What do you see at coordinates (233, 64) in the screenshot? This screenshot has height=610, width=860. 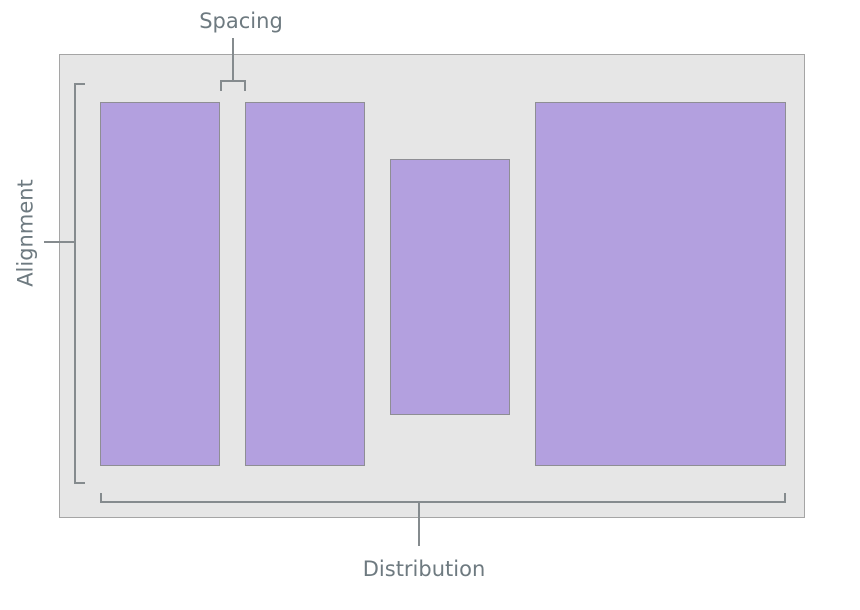 I see `spacing-bracket` at bounding box center [233, 64].